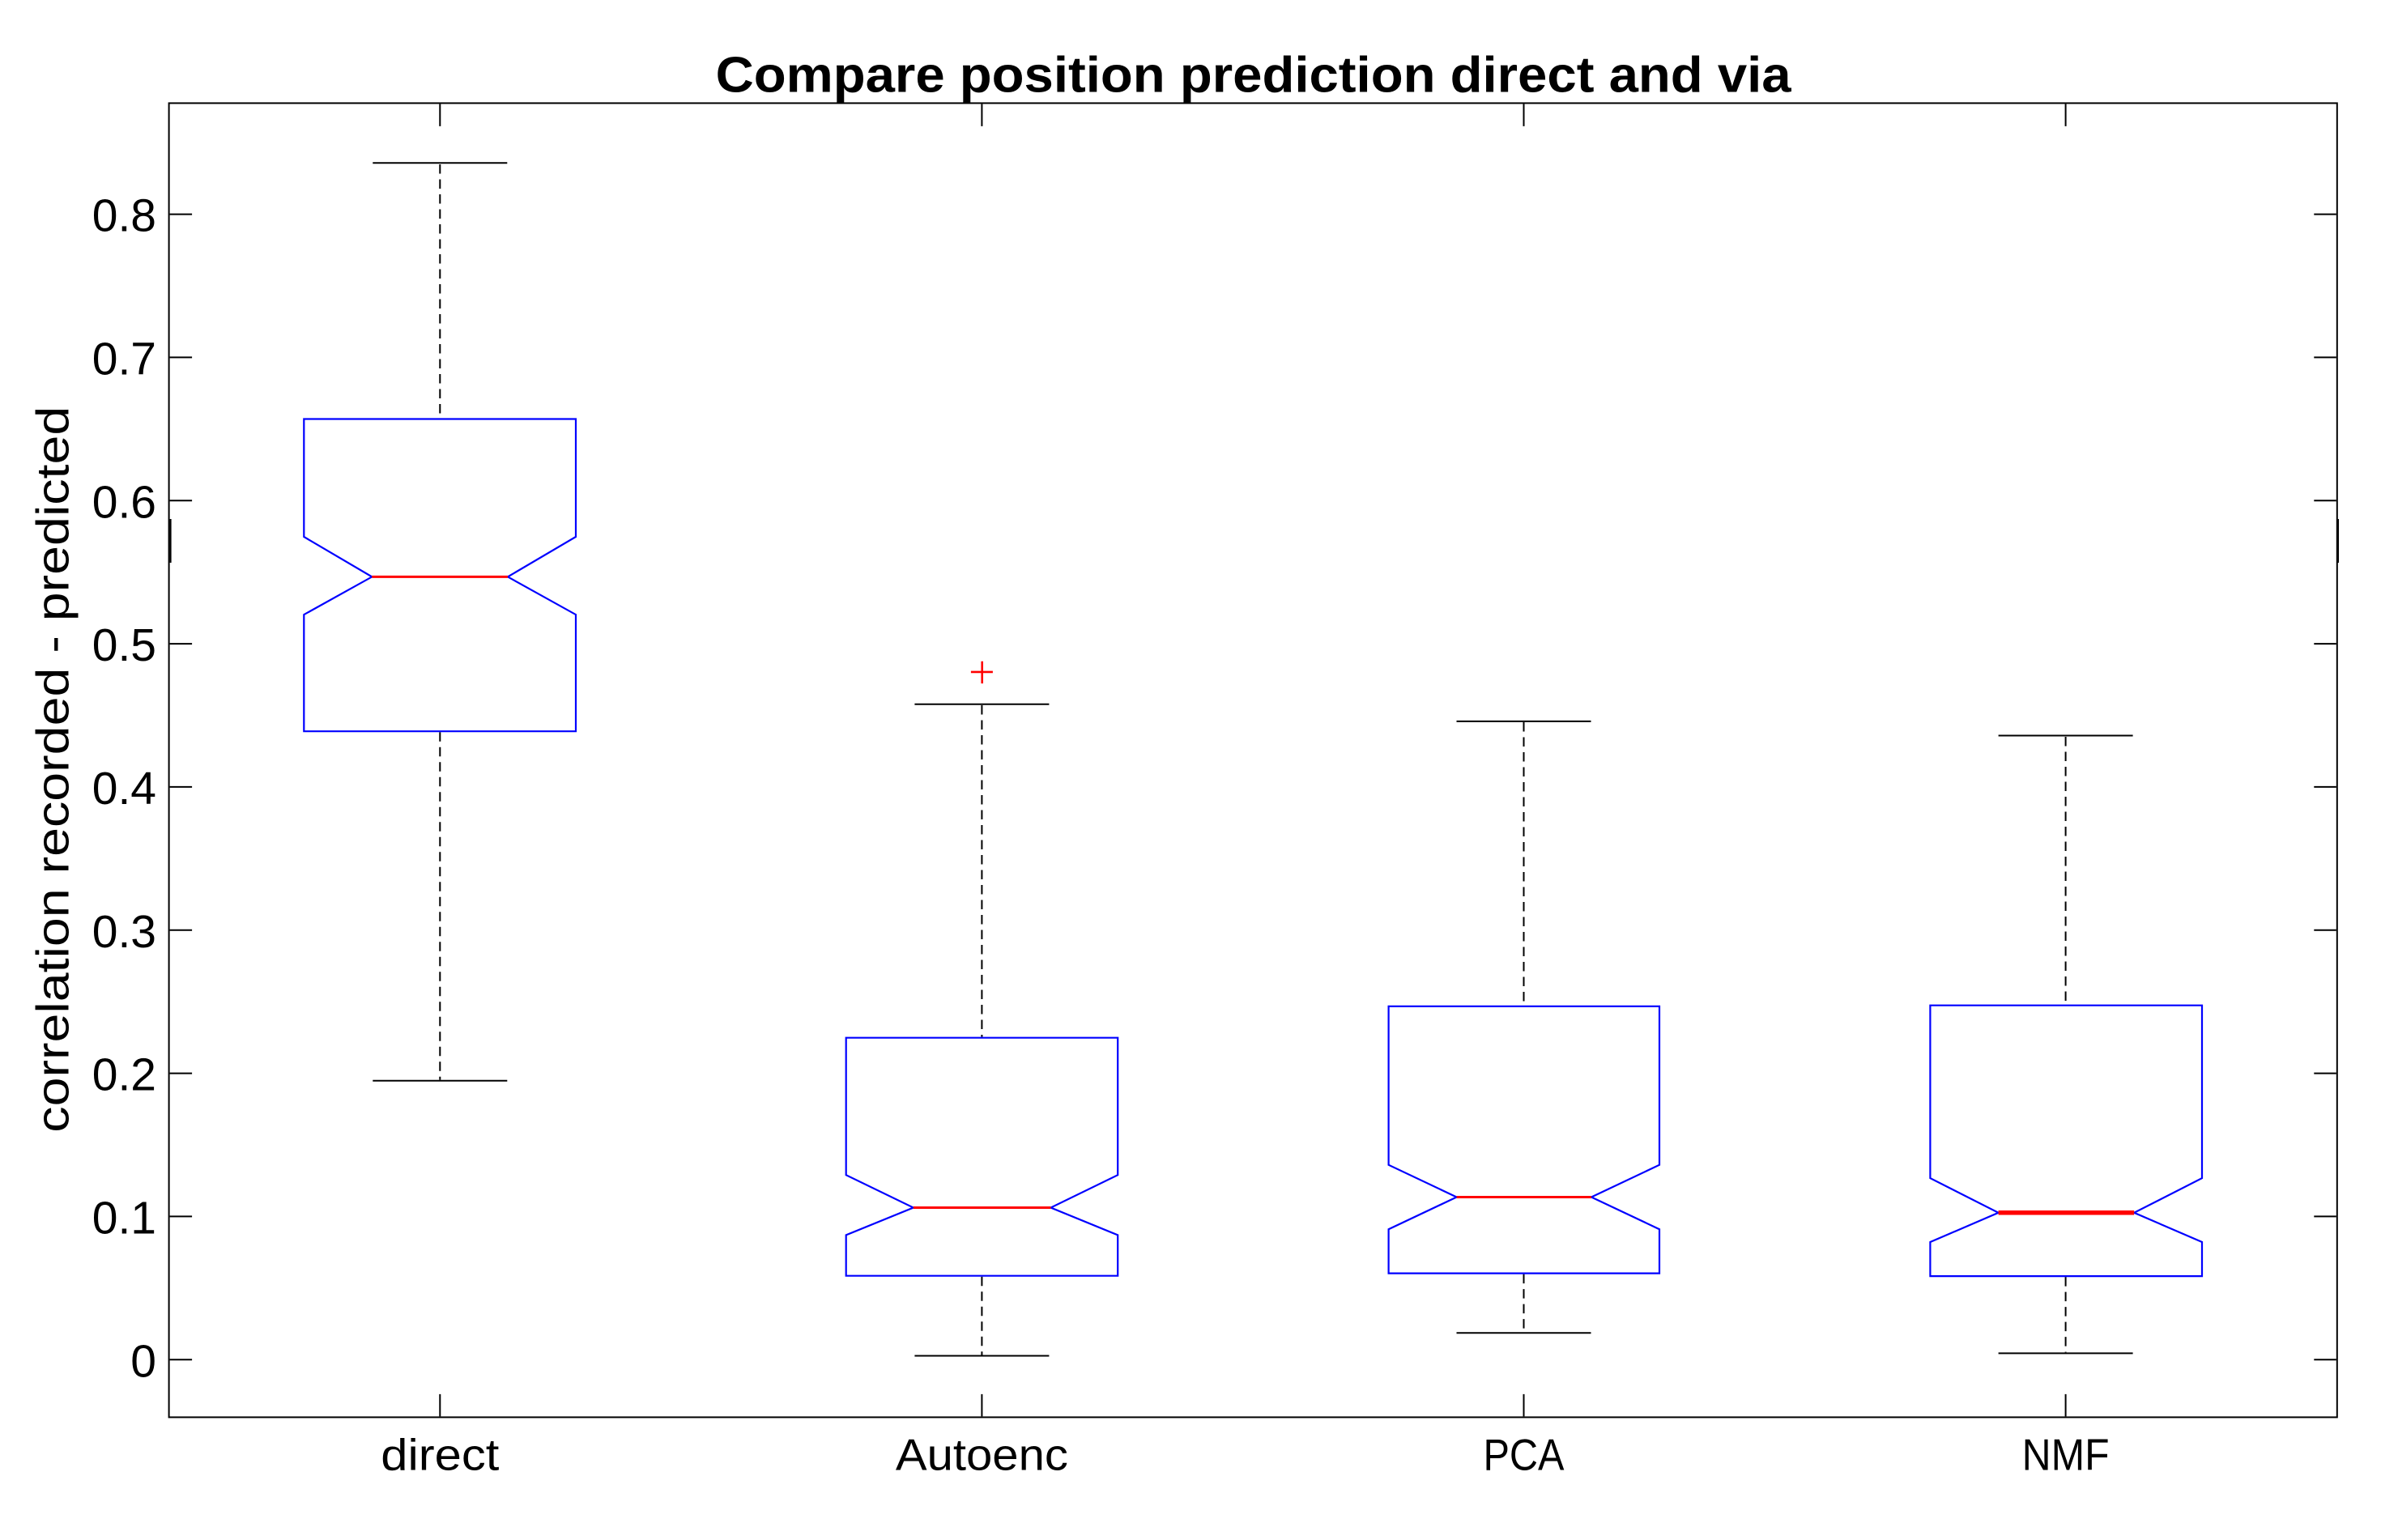 The image size is (2398, 1540). What do you see at coordinates (124, 1075) in the screenshot?
I see `svg-text: 0.2` at bounding box center [124, 1075].